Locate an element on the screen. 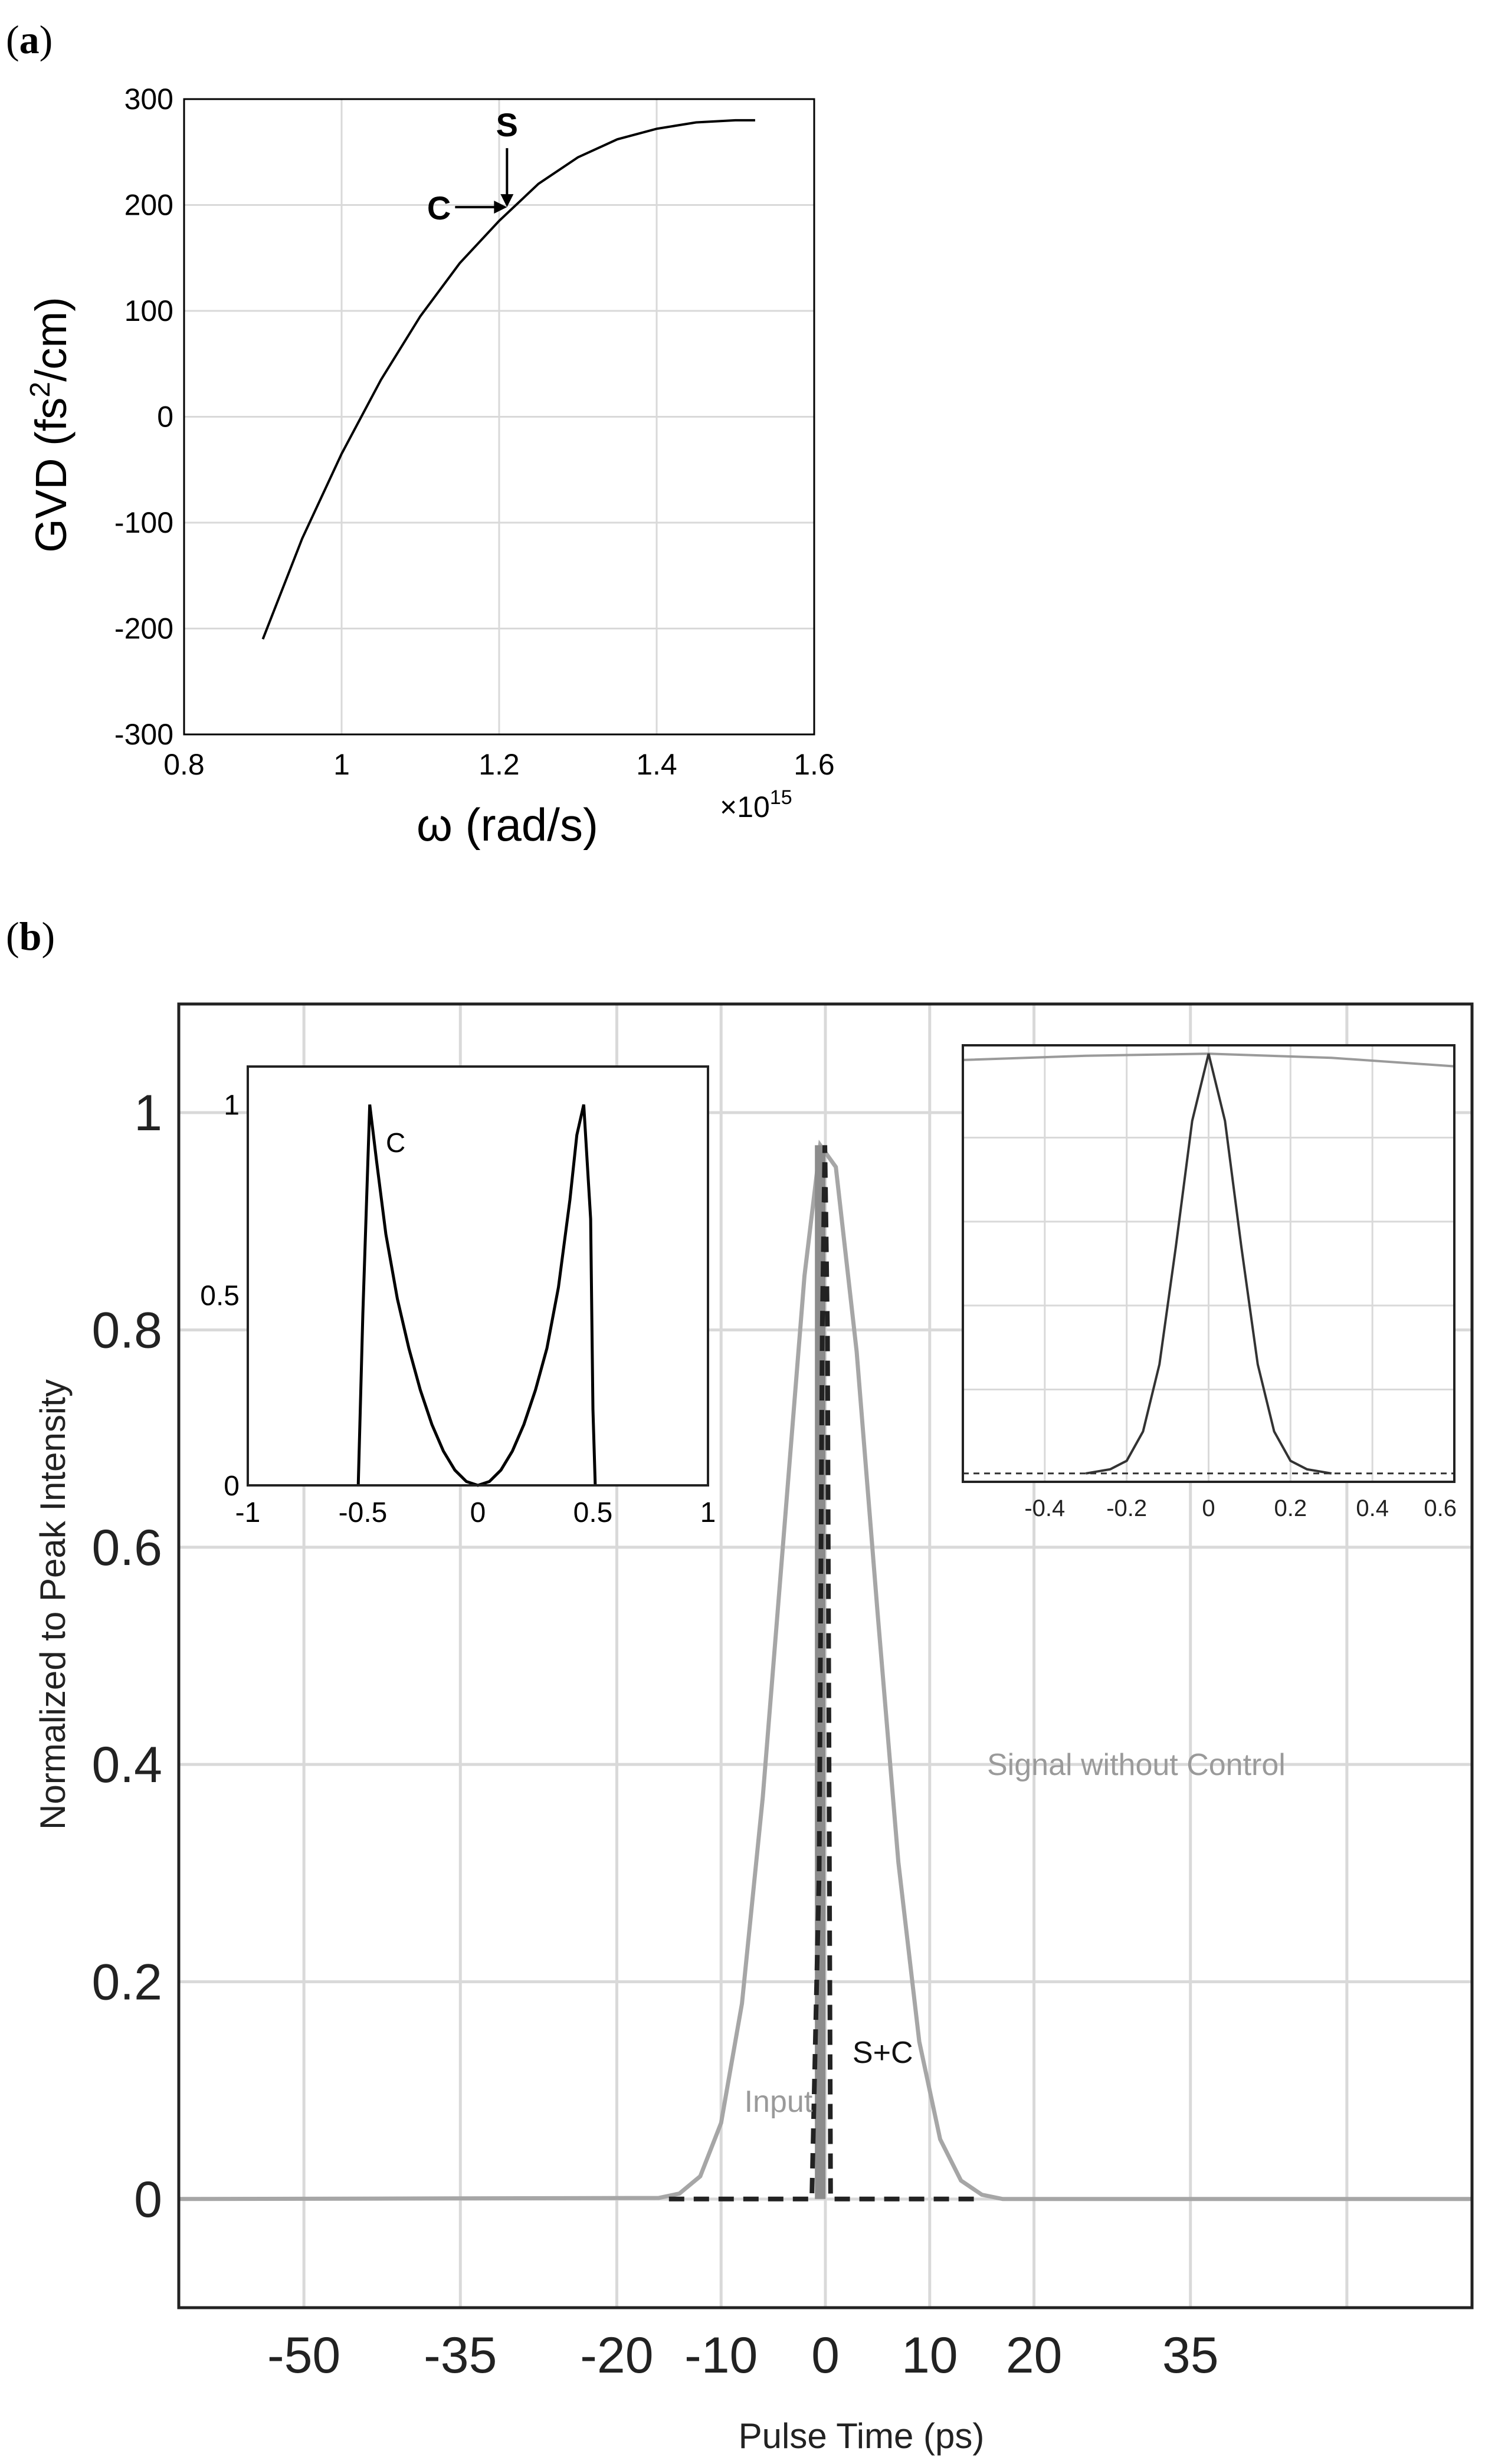  chart-a-arrowhead-s is located at coordinates (507, 201).